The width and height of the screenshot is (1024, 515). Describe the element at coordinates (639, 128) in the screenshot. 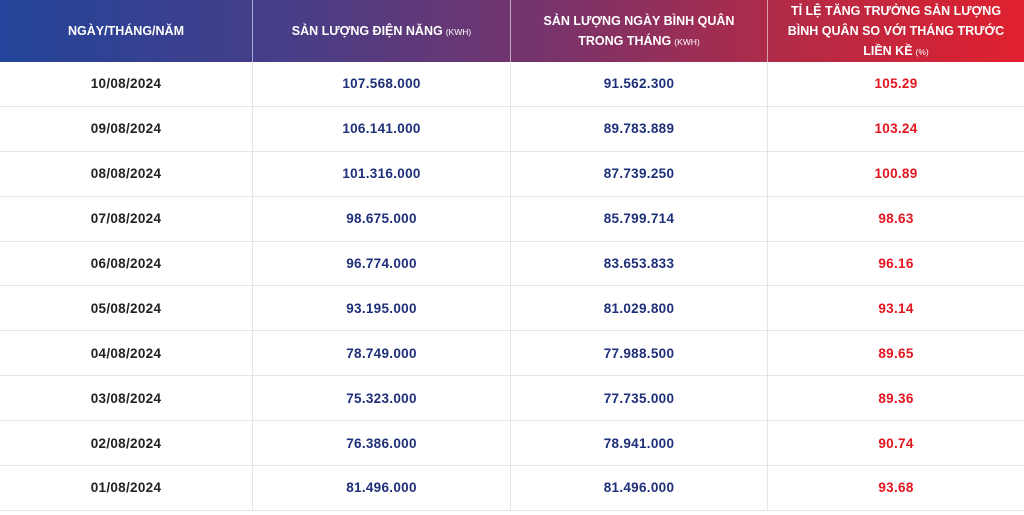

I see `average-cell: 89.783.889` at that location.